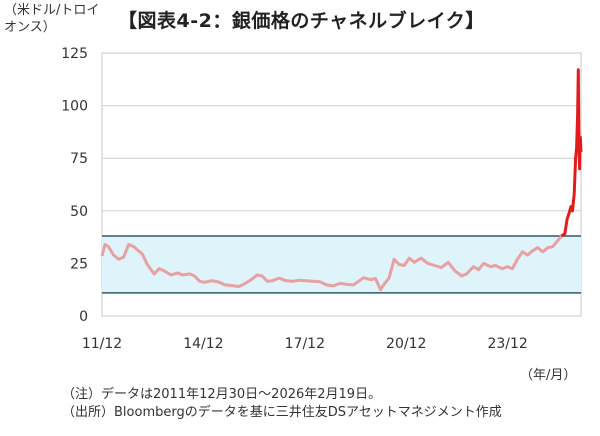  Describe the element at coordinates (83, 317) in the screenshot. I see `y-tick-label: 0` at that location.